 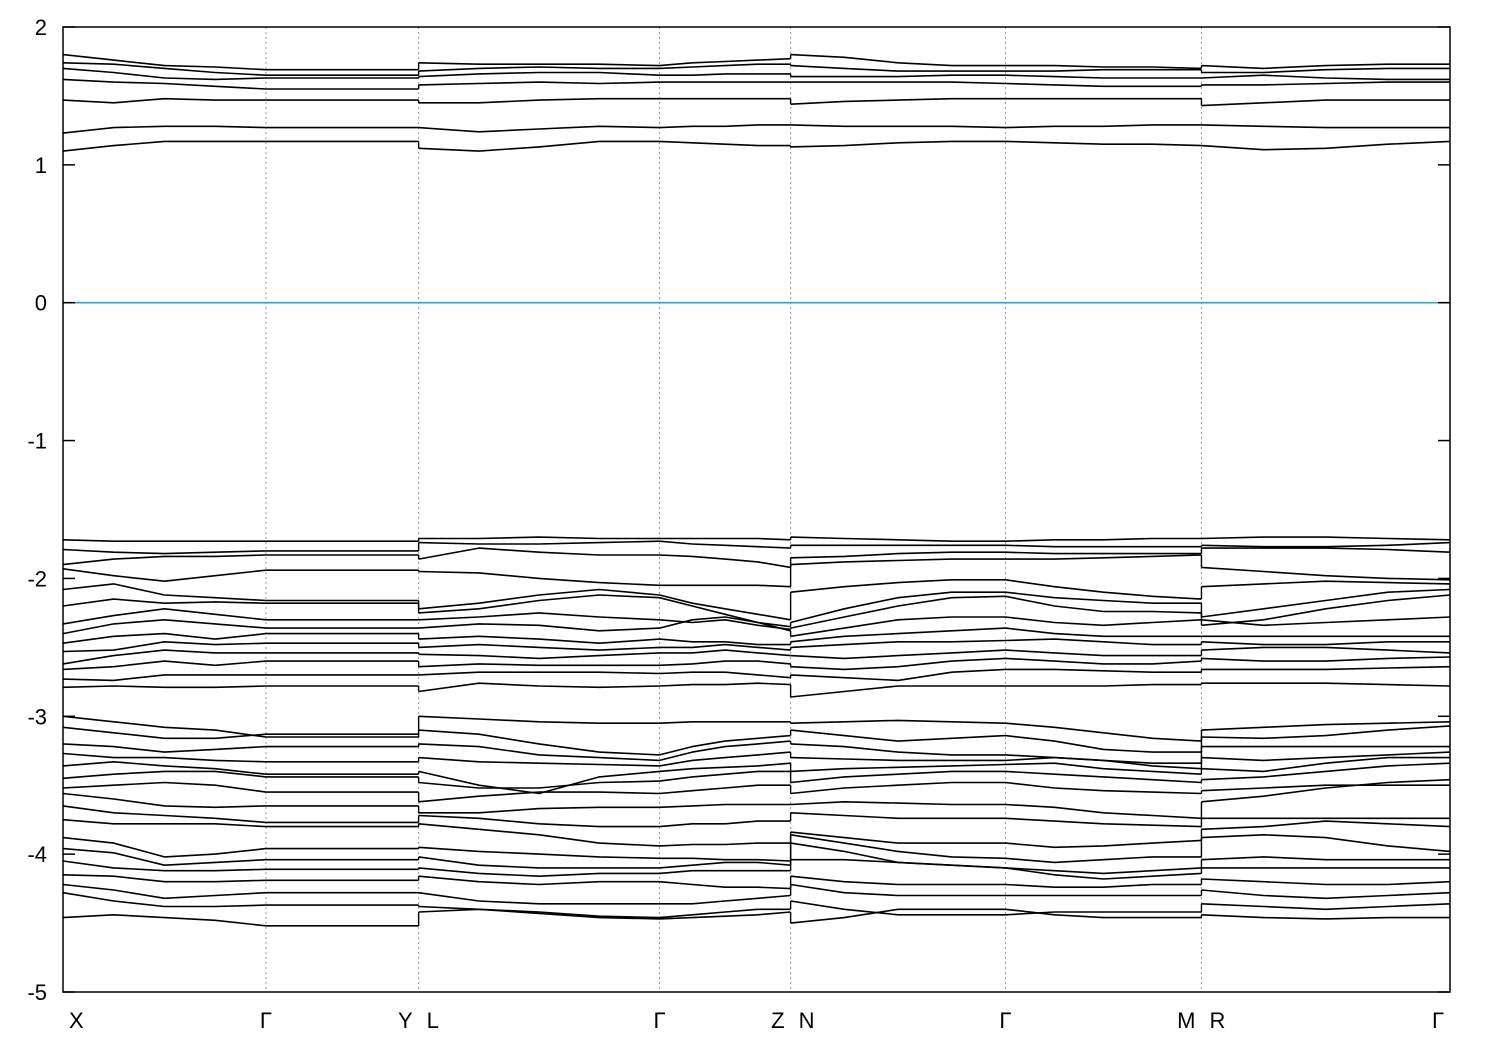 What do you see at coordinates (76, 1020) in the screenshot?
I see `x-kpoint-label: X` at bounding box center [76, 1020].